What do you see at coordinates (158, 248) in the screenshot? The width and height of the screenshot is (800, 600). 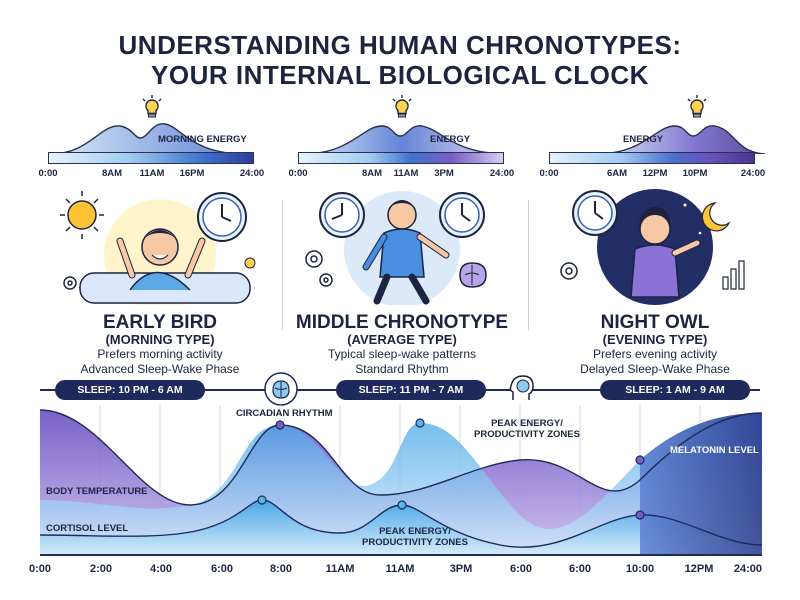 I see `early-bird-illustration` at bounding box center [158, 248].